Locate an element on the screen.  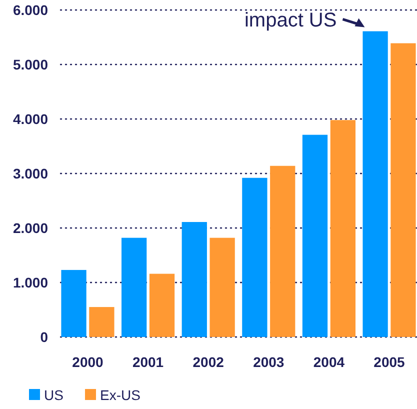
legend-label: US is located at coordinates (54, 394).